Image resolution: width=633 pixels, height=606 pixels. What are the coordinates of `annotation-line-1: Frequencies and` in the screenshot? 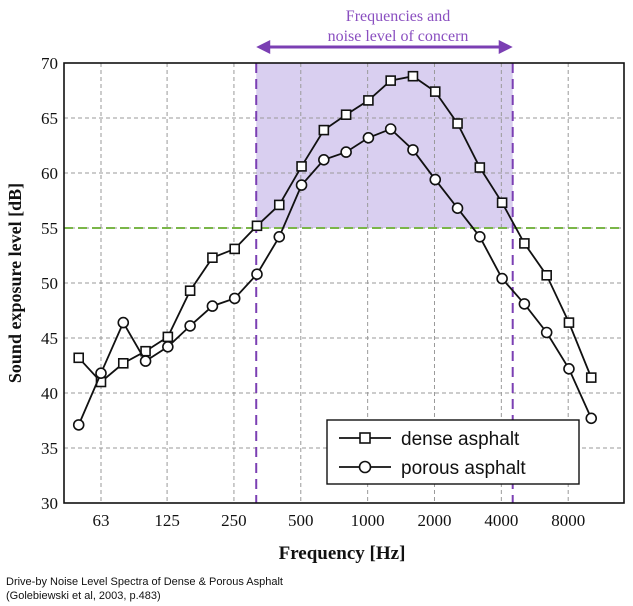 It's located at (398, 16).